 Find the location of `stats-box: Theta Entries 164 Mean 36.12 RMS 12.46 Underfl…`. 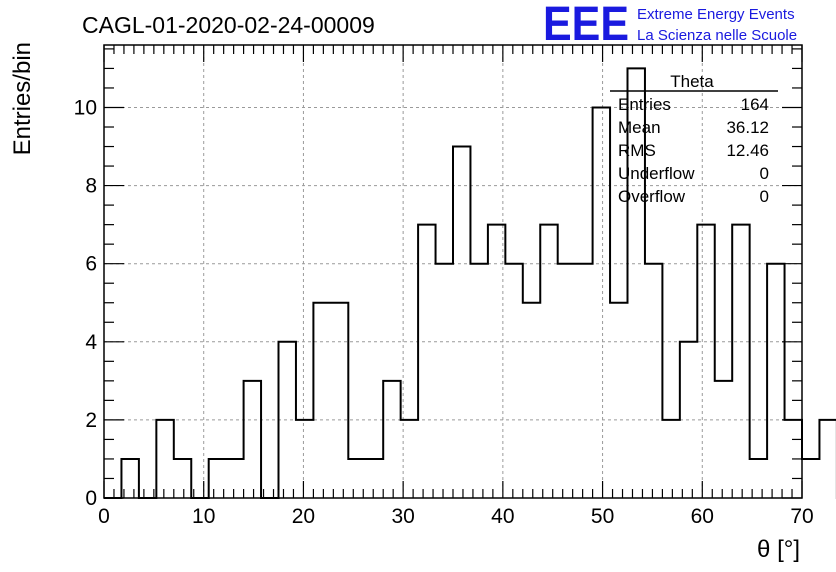

stats-box: Theta Entries 164 Mean 36.12 RMS 12.46 Underfl… is located at coordinates (694, 139).